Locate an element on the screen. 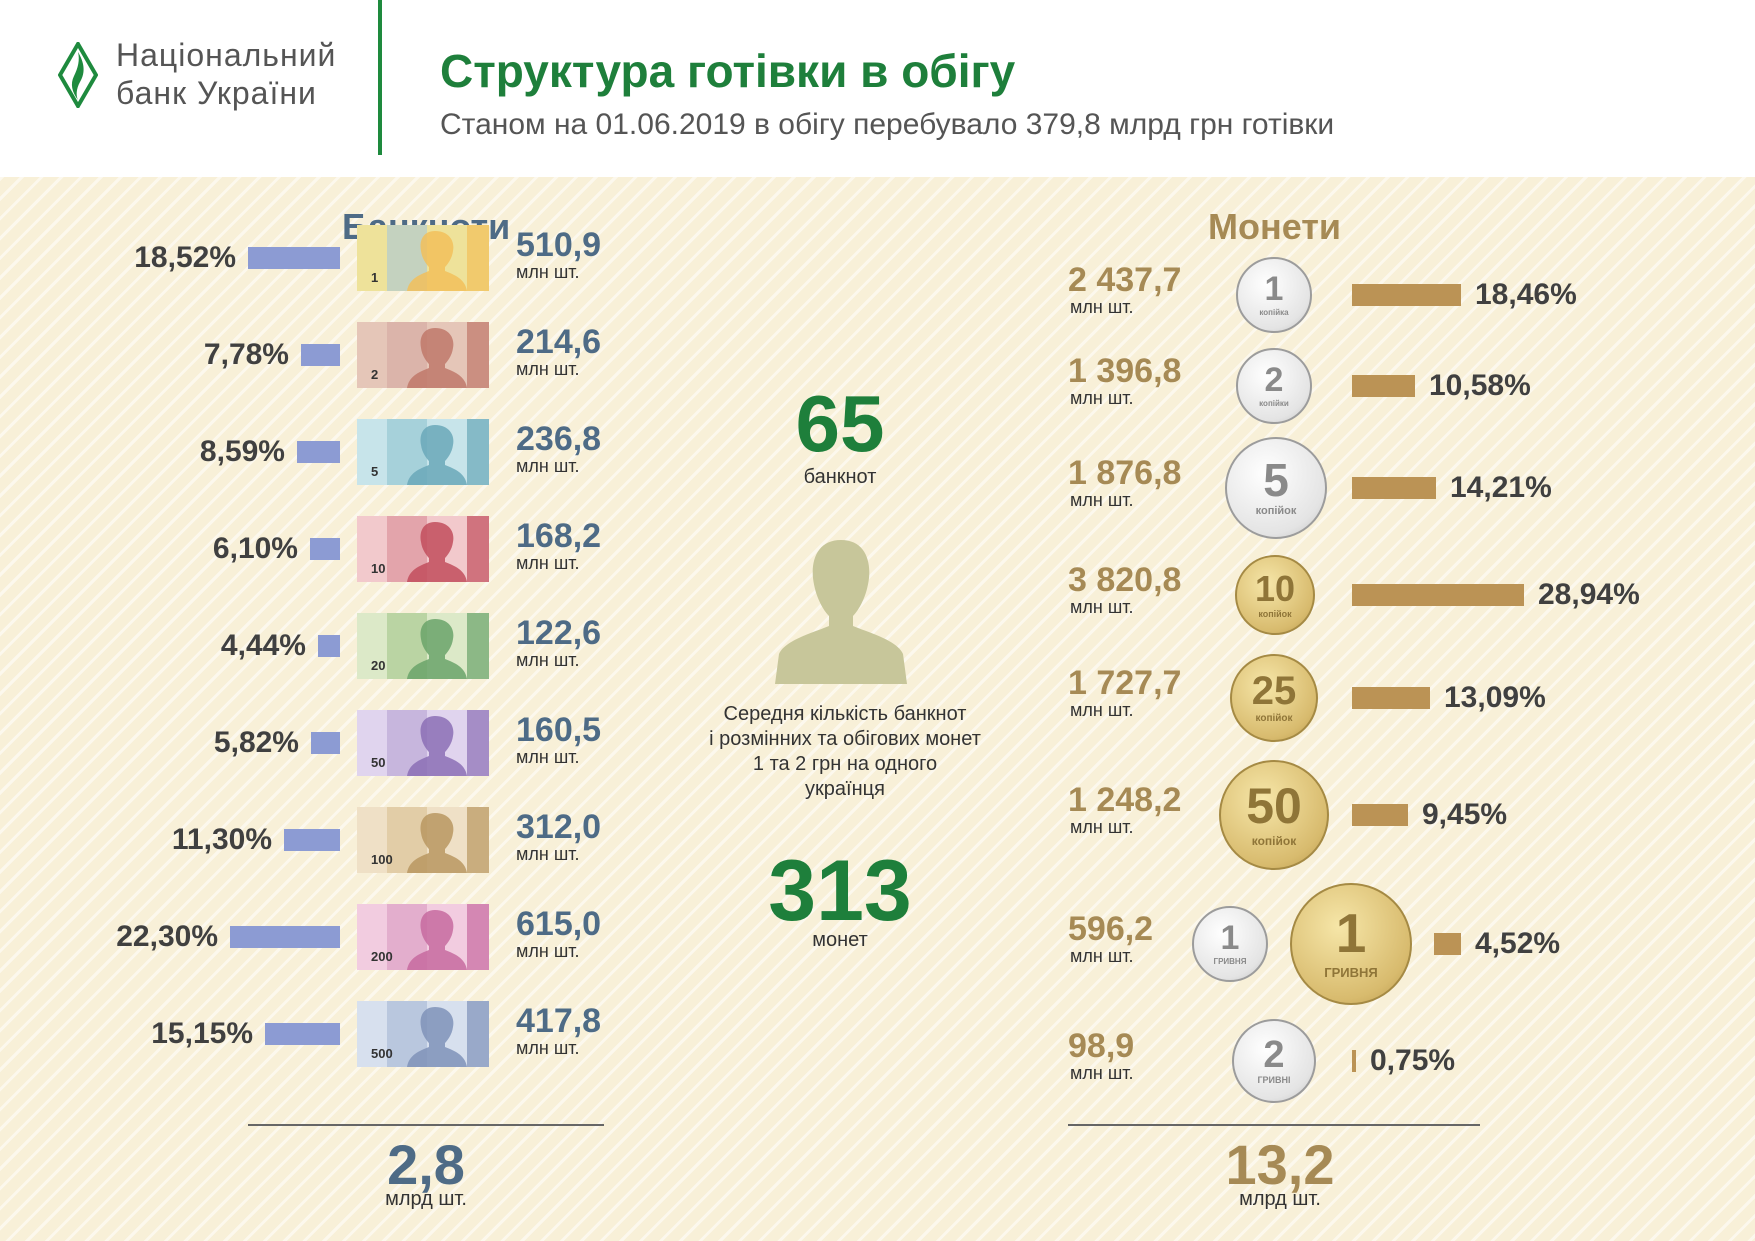 The height and width of the screenshot is (1241, 1755). coin-image: 2 ГРИВНІ is located at coordinates (1274, 1061).